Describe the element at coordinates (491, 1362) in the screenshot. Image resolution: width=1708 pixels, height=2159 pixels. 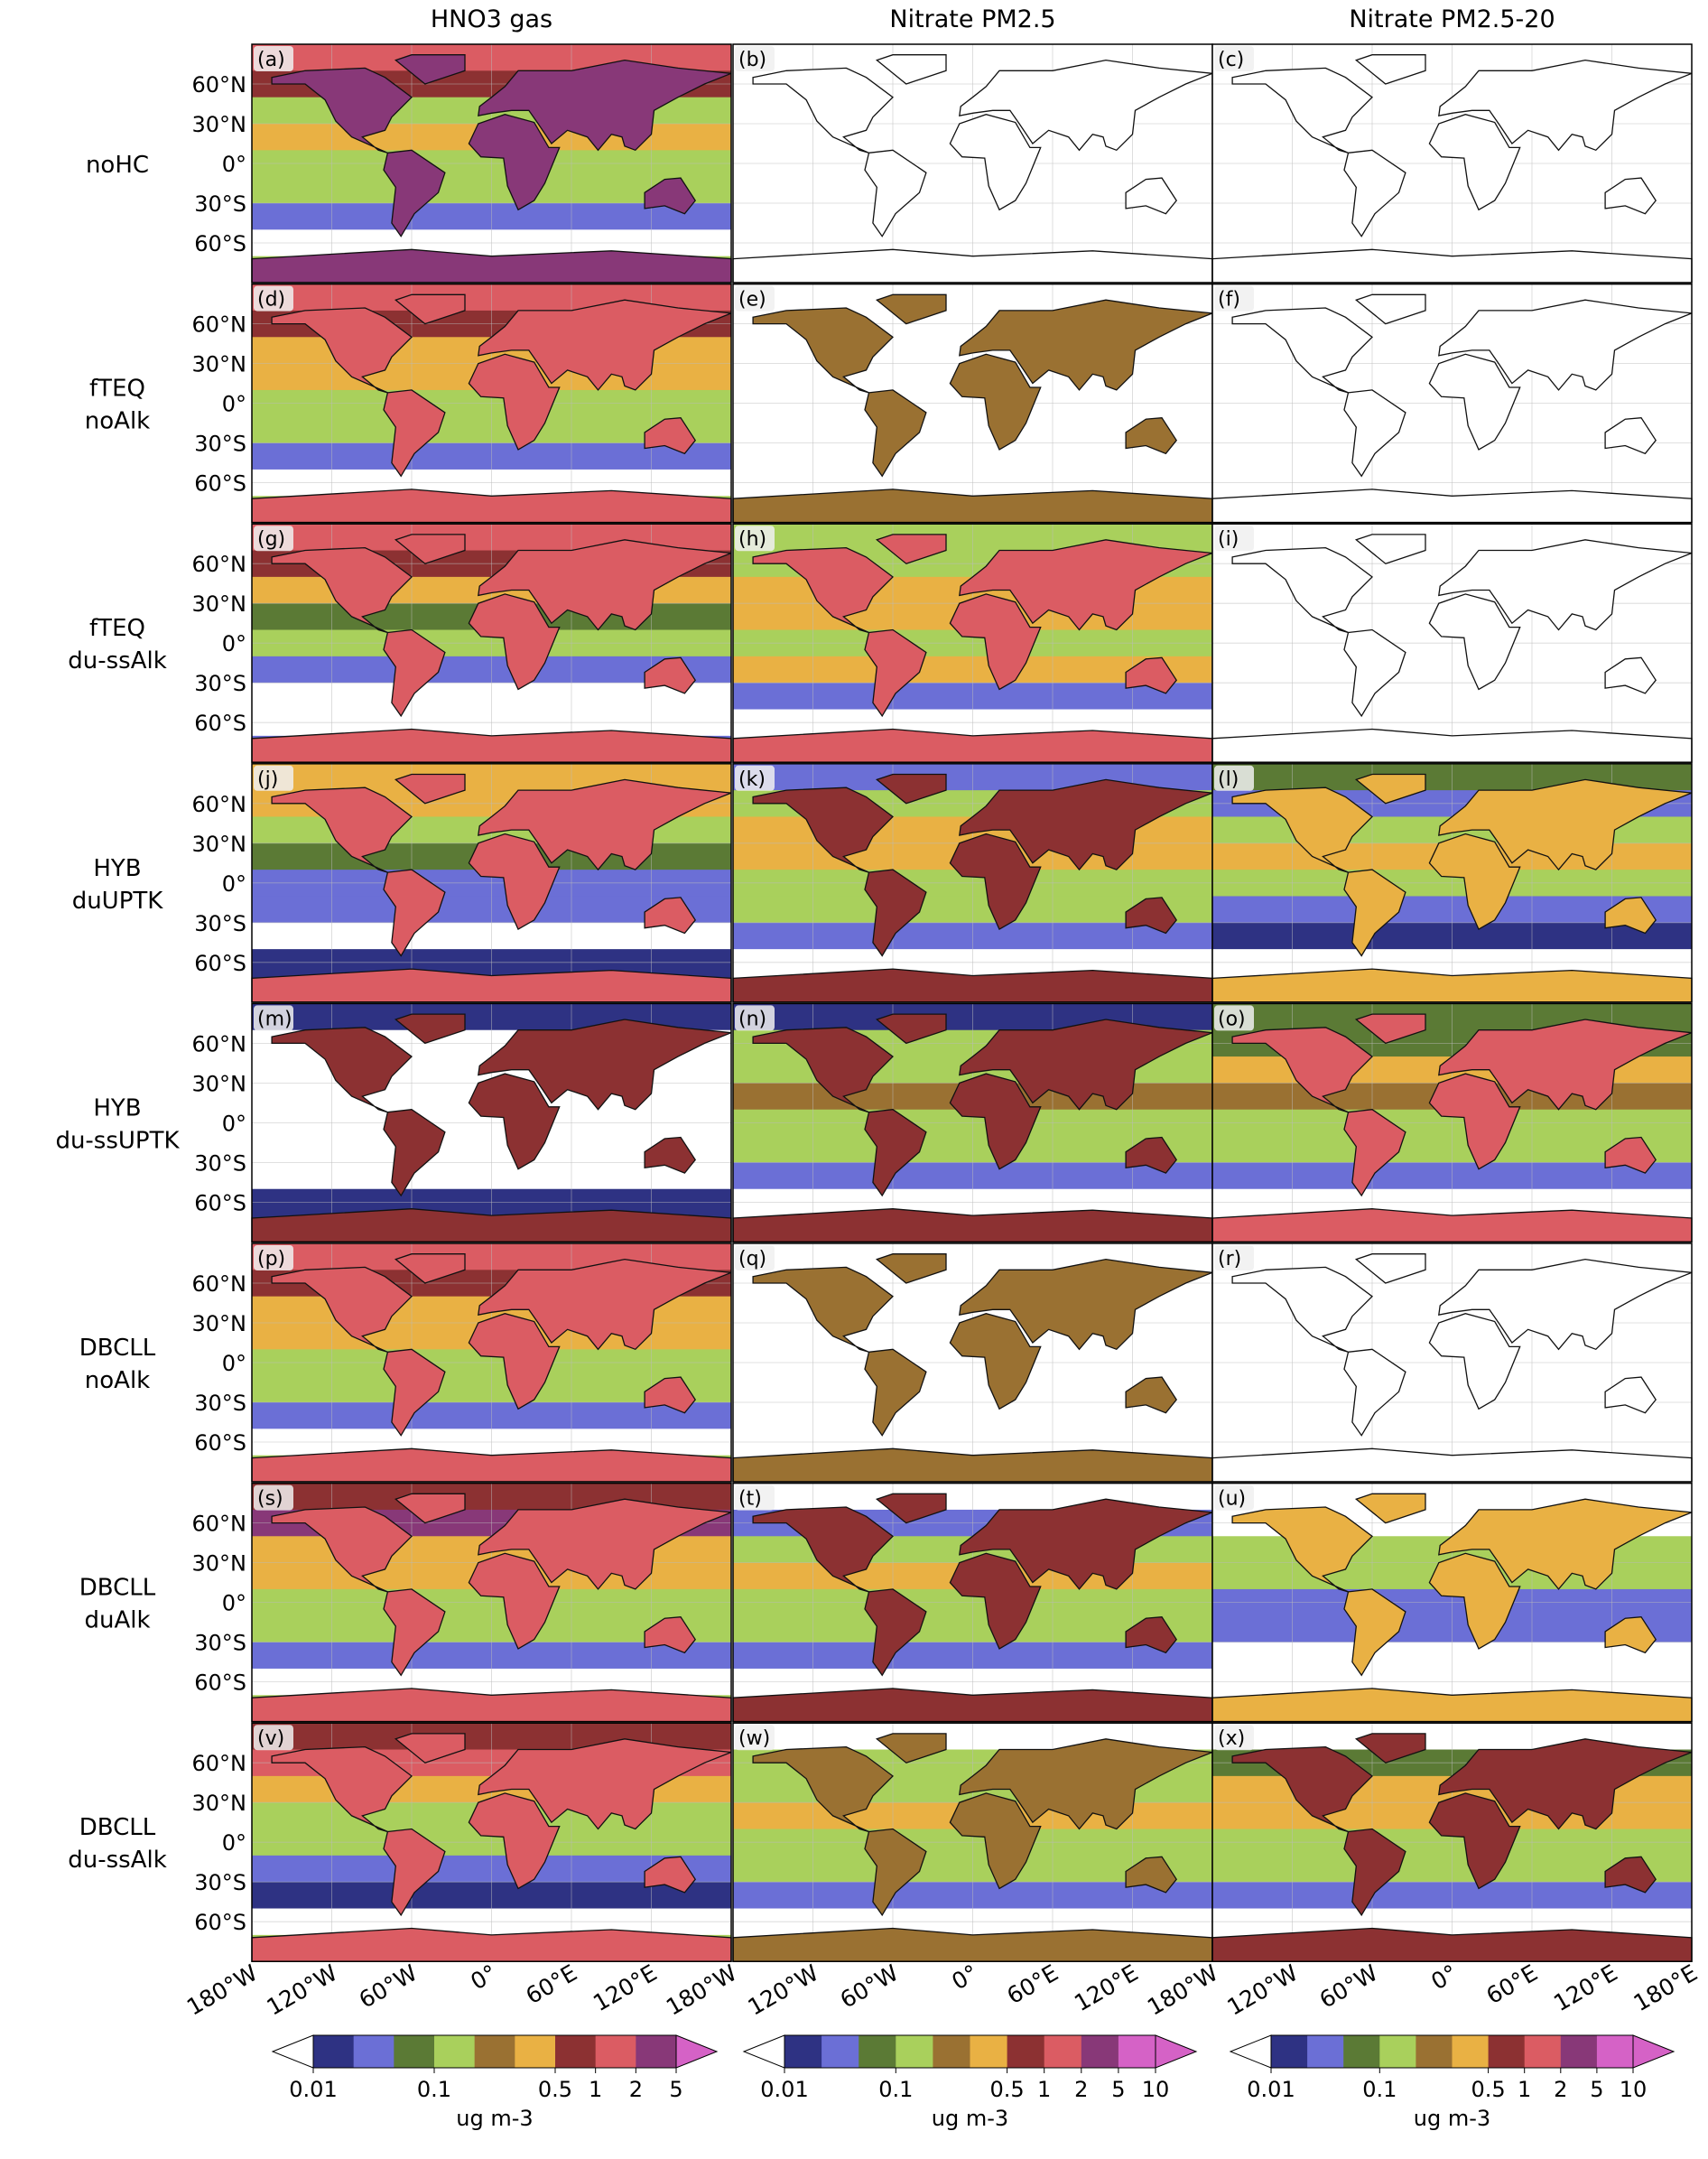
I see `map-panel: (p)` at that location.